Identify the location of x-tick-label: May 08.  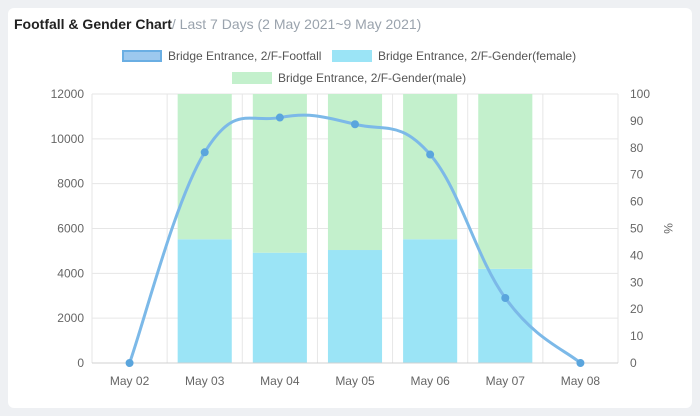
(581, 381).